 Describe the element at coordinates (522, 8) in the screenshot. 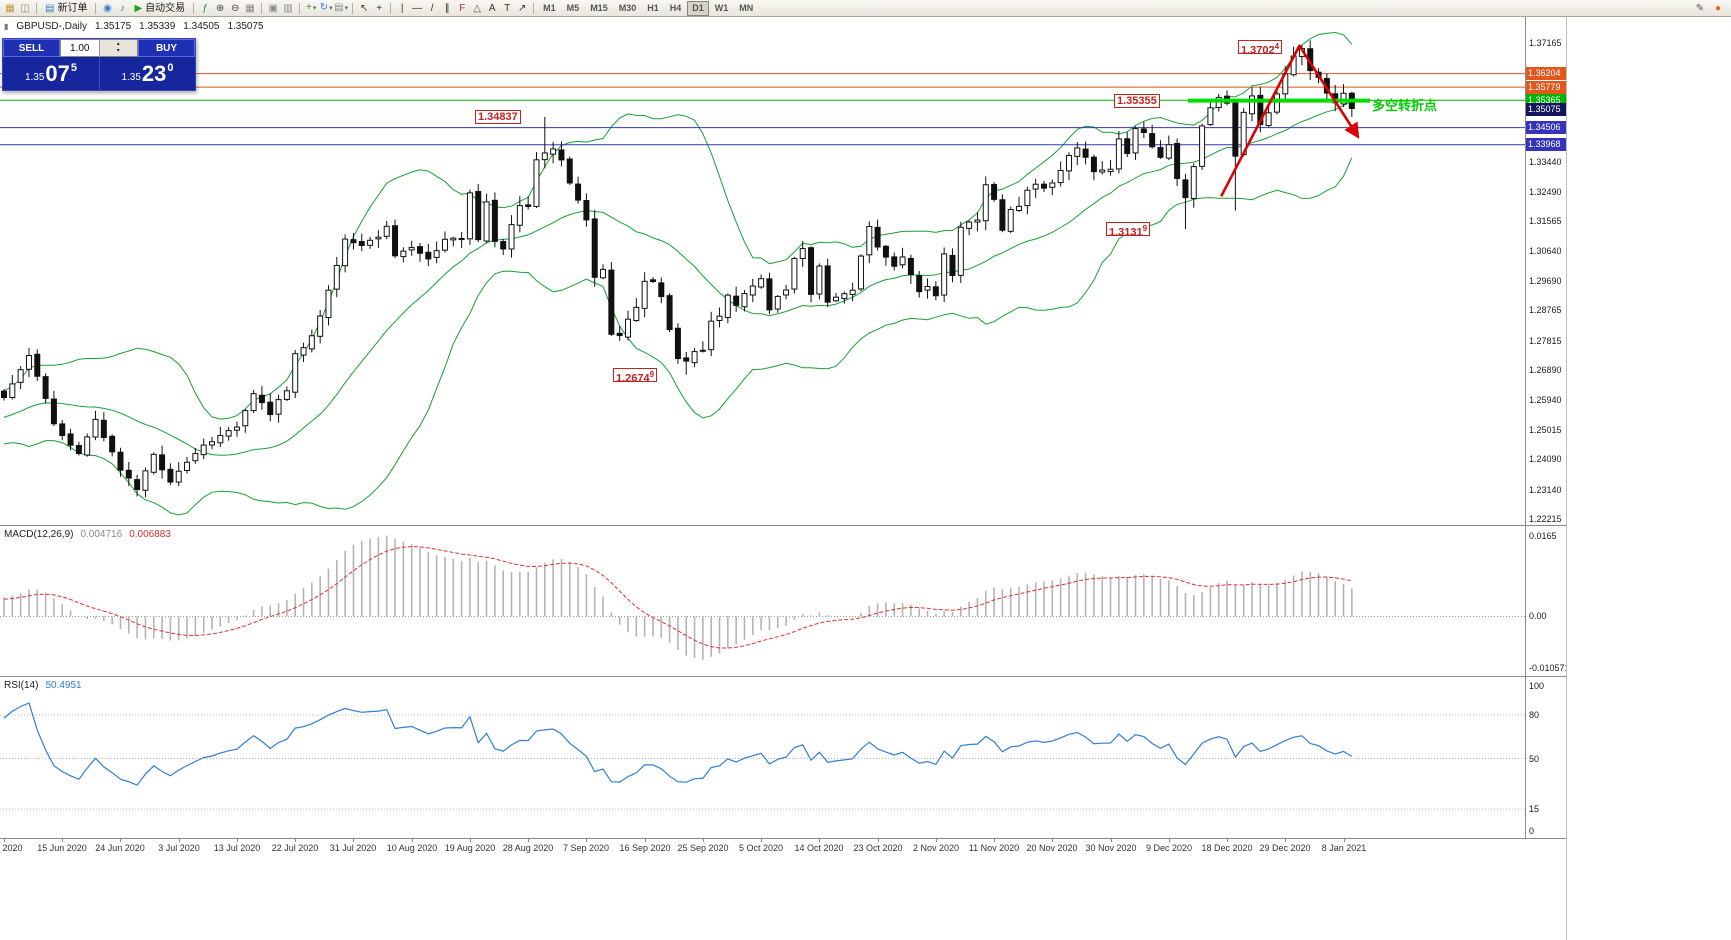

I see `arrow-tool-icon: ↗` at that location.